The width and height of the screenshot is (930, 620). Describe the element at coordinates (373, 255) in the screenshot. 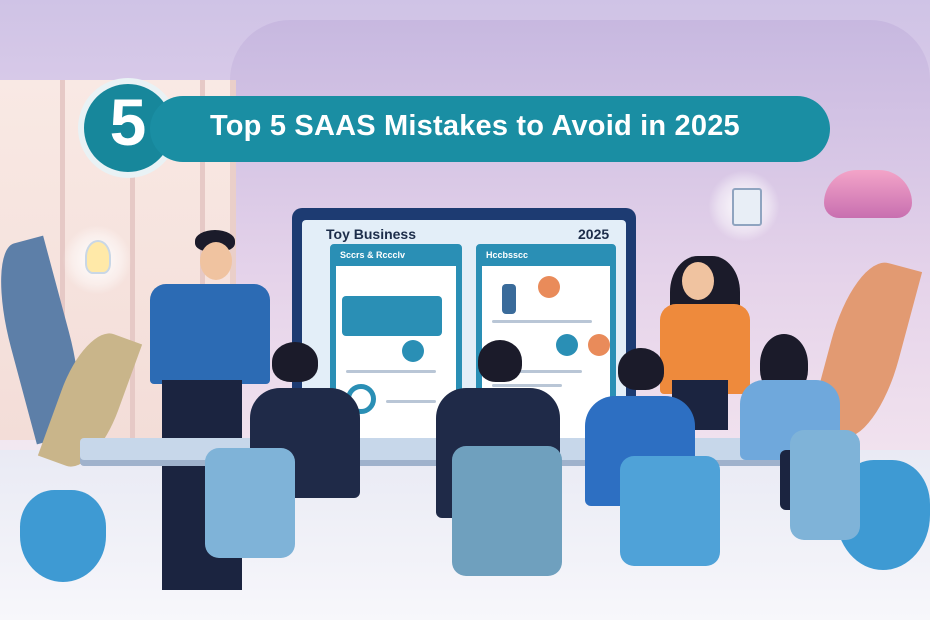

I see `left-panel-label: Sccrs & Rccclv` at that location.